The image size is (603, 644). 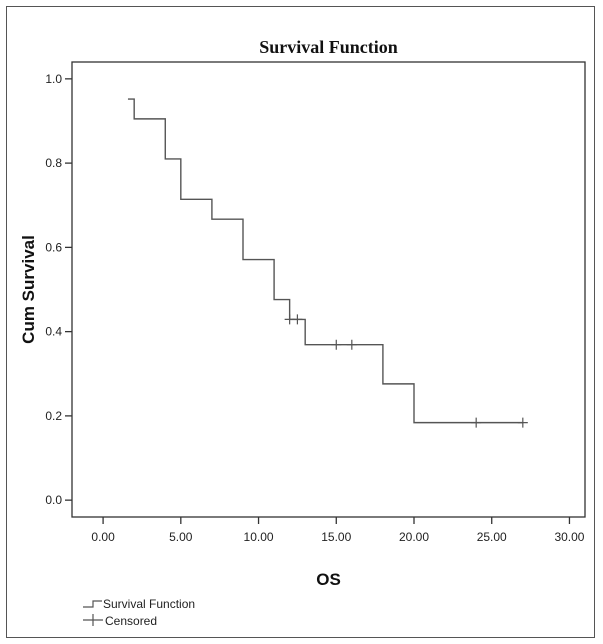 I want to click on x-axis-title: OS, so click(x=328, y=579).